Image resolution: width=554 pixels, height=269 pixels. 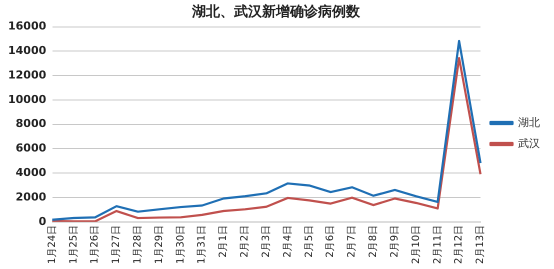 I want to click on x-tick-label: 2月1日, so click(x=224, y=241).